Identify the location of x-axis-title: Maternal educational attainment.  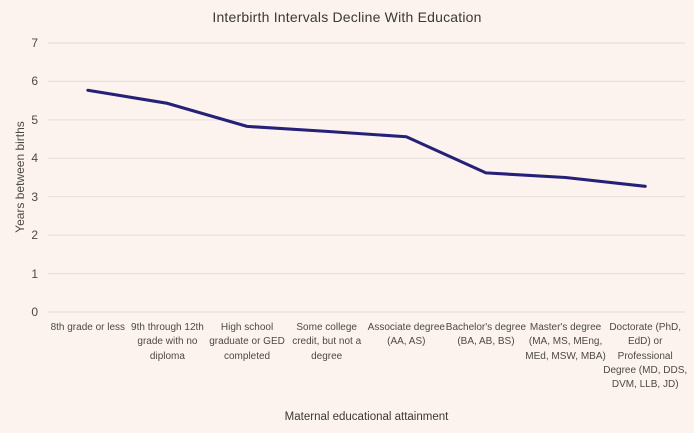
(366, 417).